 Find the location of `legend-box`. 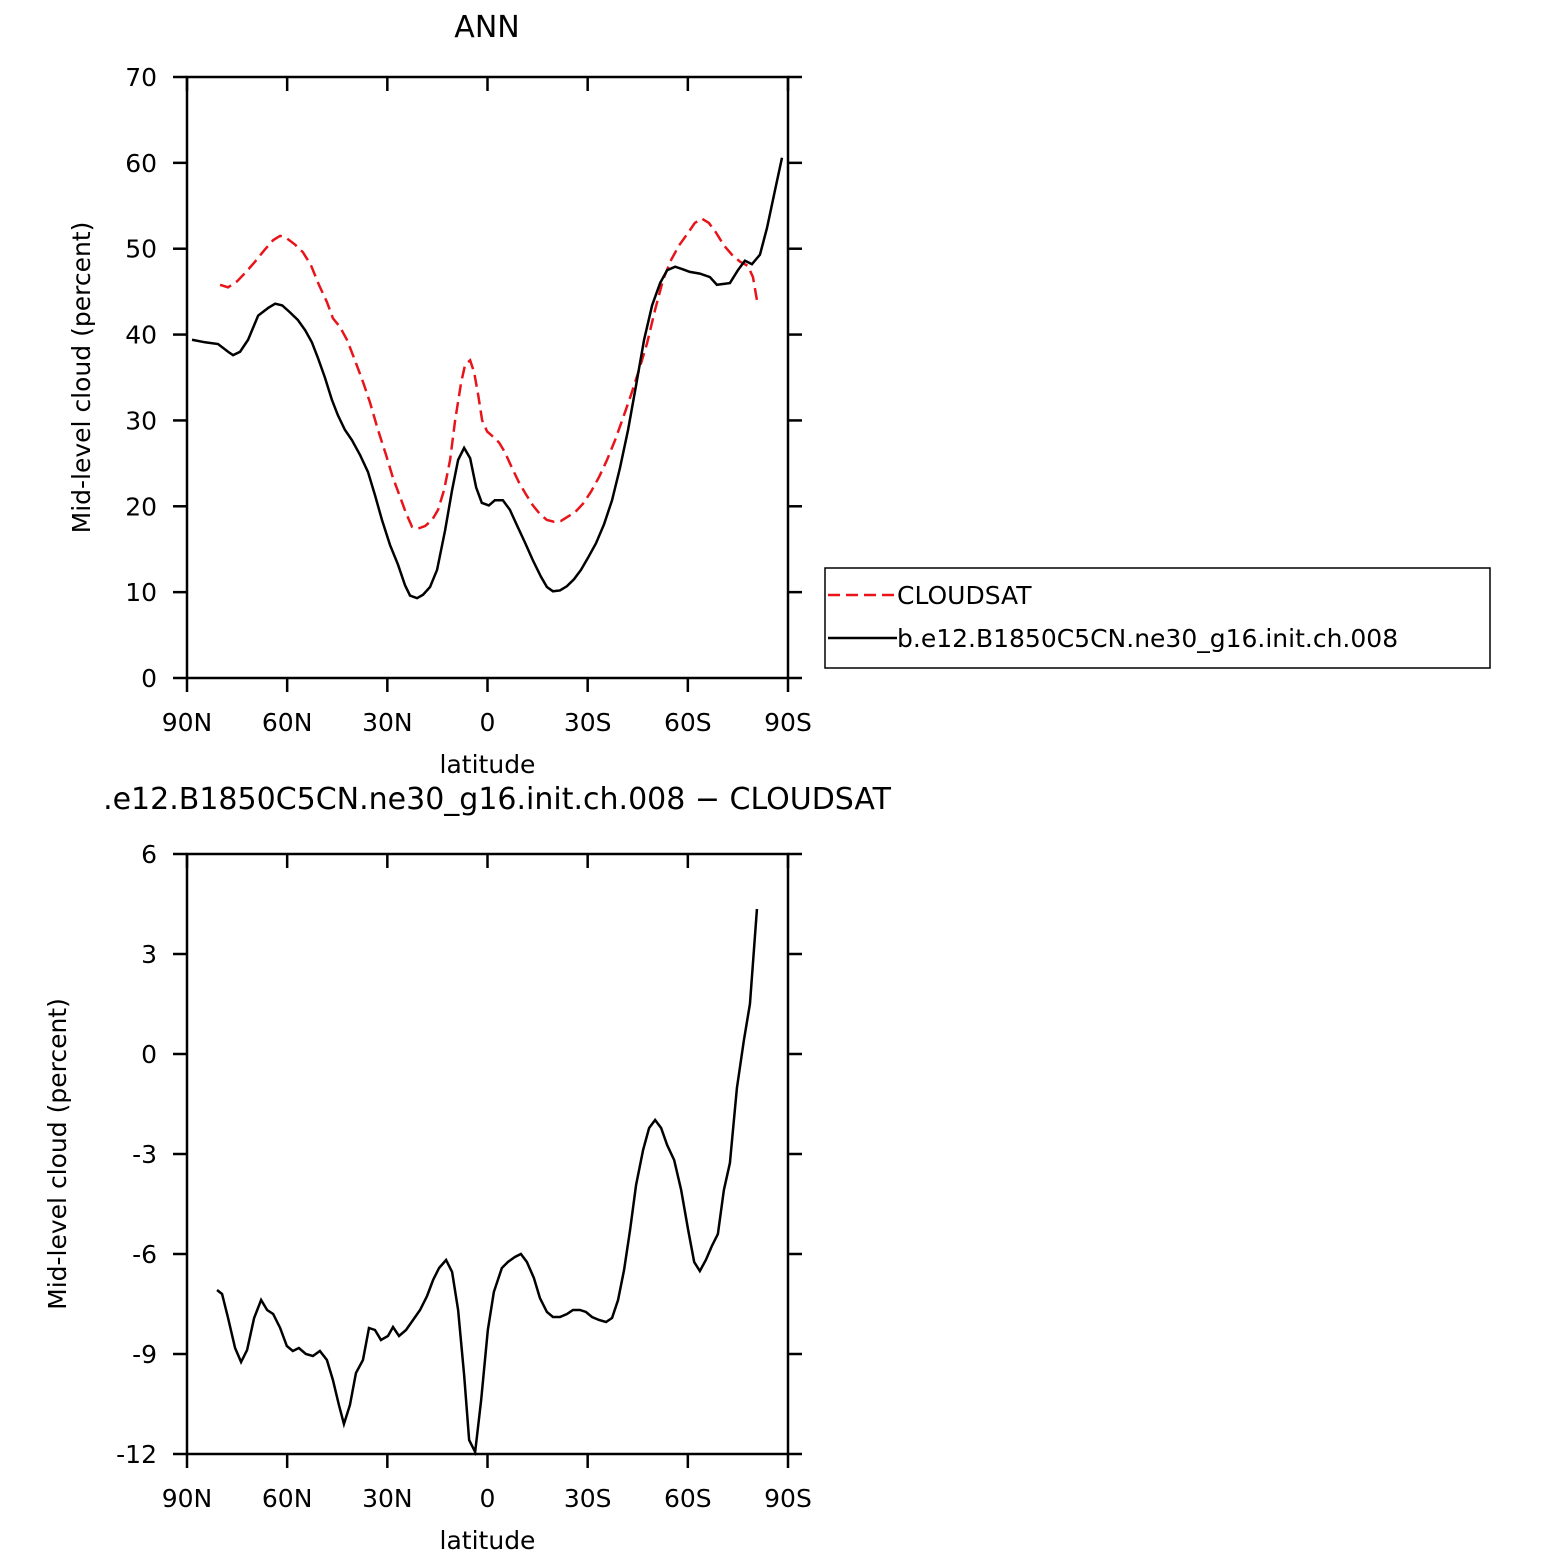

legend-box is located at coordinates (1157, 618).